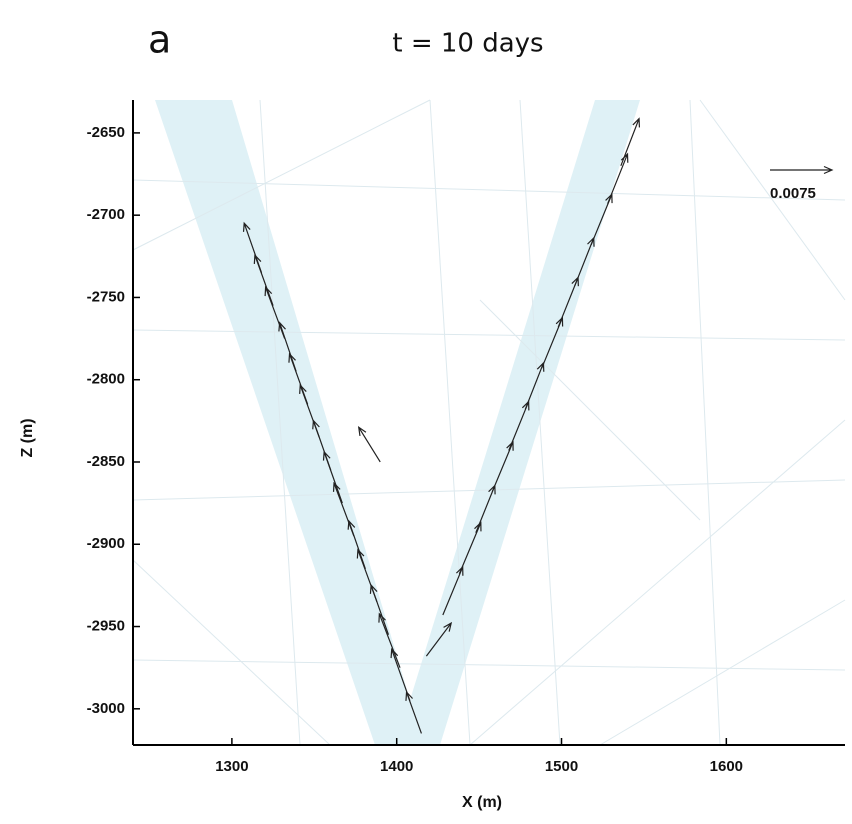 This screenshot has height=824, width=852. Describe the element at coordinates (106, 625) in the screenshot. I see `y-tick-label: -2950` at that location.